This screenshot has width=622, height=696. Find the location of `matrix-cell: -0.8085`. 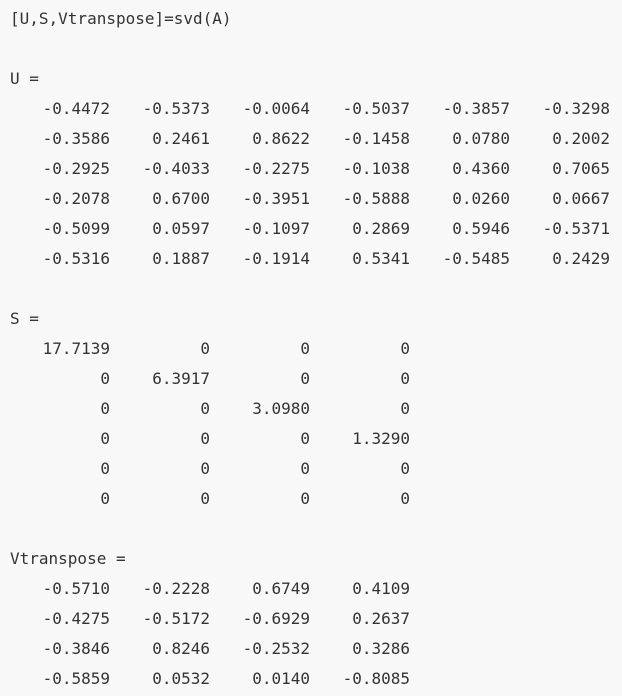

matrix-cell: -0.8085 is located at coordinates (376, 678).